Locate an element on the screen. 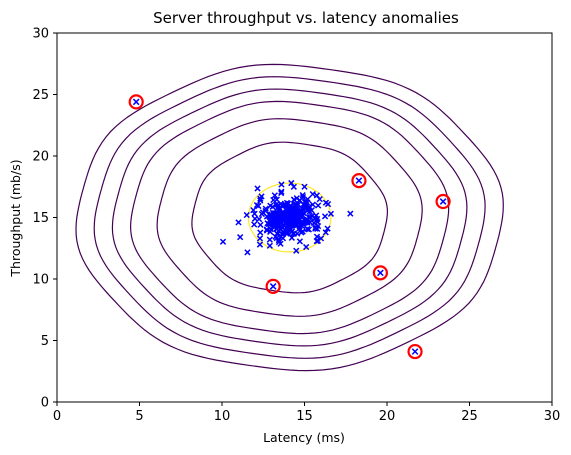 The width and height of the screenshot is (571, 455). x-tick-label: 10 is located at coordinates (222, 416).